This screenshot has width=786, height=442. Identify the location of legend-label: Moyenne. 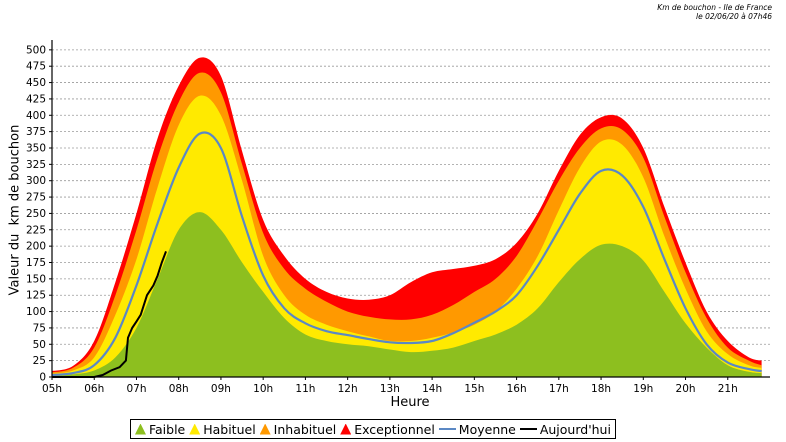
(487, 429).